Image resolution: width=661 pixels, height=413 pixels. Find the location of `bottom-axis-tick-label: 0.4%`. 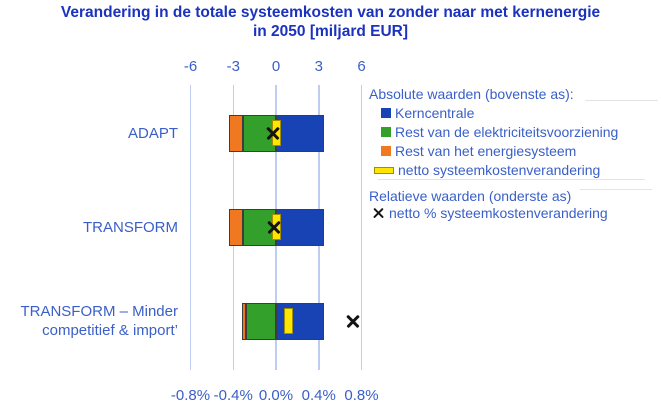

bottom-axis-tick-label: 0.4% is located at coordinates (318, 395).